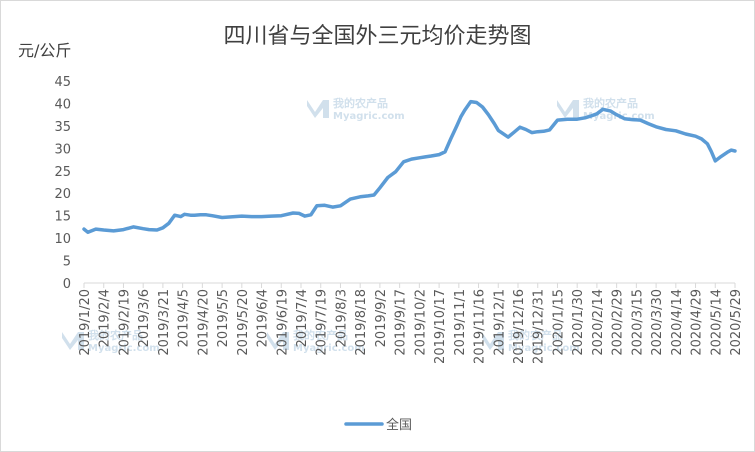 This screenshot has width=755, height=452. Describe the element at coordinates (105, 318) in the screenshot. I see `x-tick-label: 2019/2/4` at that location.